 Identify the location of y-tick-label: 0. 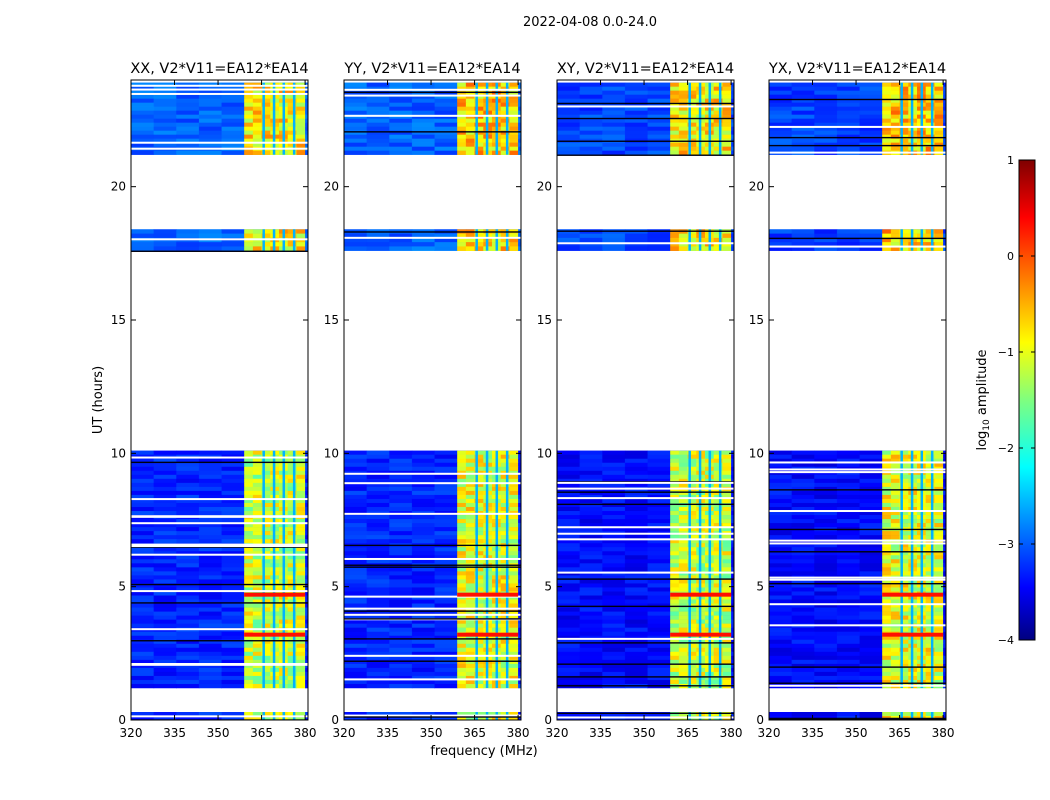
(122, 720).